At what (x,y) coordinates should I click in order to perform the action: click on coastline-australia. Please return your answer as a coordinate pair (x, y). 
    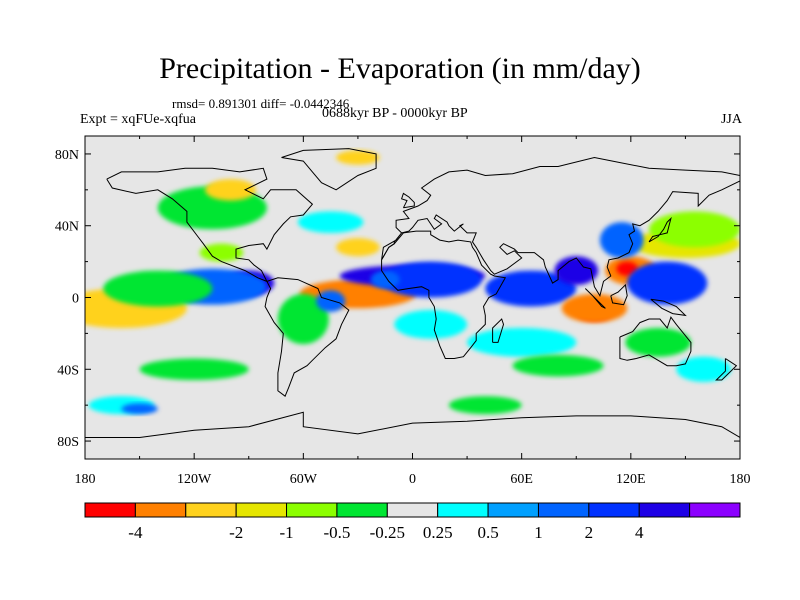
    Looking at the image, I should click on (655, 341).